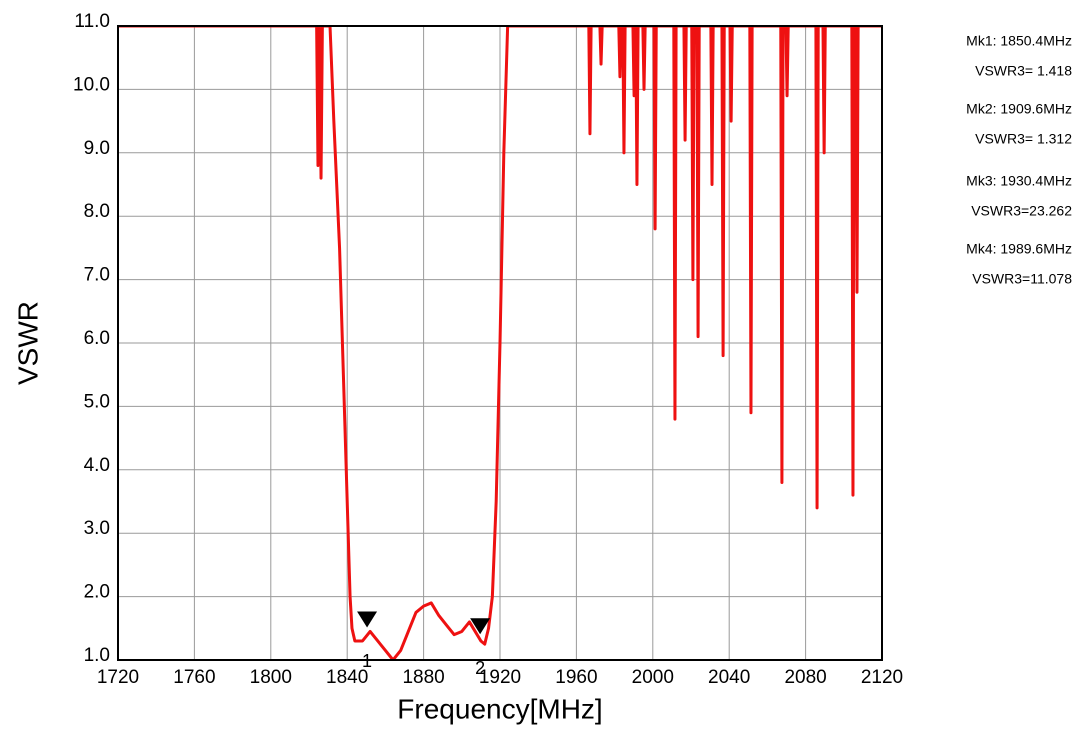 The height and width of the screenshot is (729, 1082). What do you see at coordinates (97, 211) in the screenshot?
I see `y-tick-label: 8.0` at bounding box center [97, 211].